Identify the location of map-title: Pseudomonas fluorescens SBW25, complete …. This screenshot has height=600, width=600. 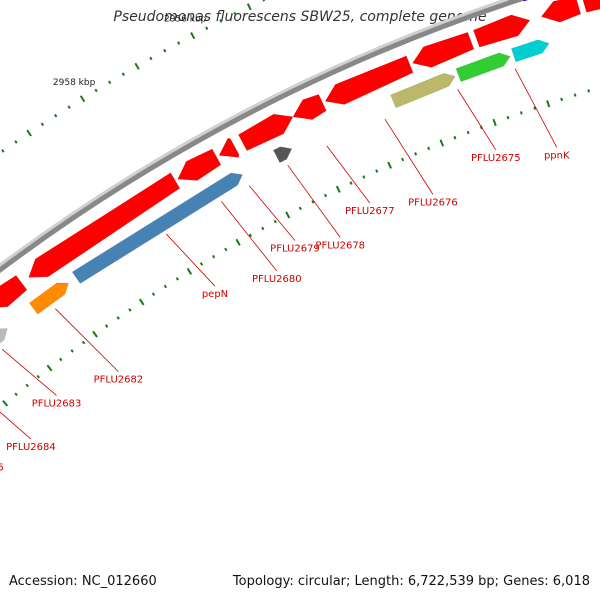
(300, 17).